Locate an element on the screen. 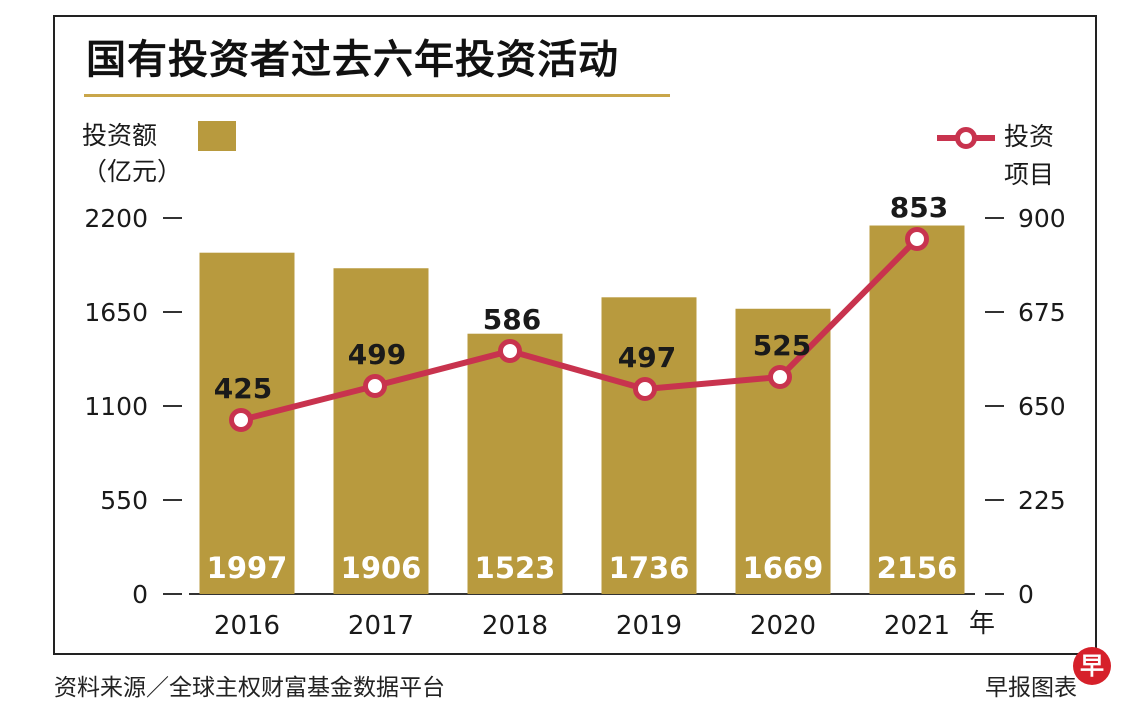 The width and height of the screenshot is (1140, 712). bar-2019 is located at coordinates (649, 445).